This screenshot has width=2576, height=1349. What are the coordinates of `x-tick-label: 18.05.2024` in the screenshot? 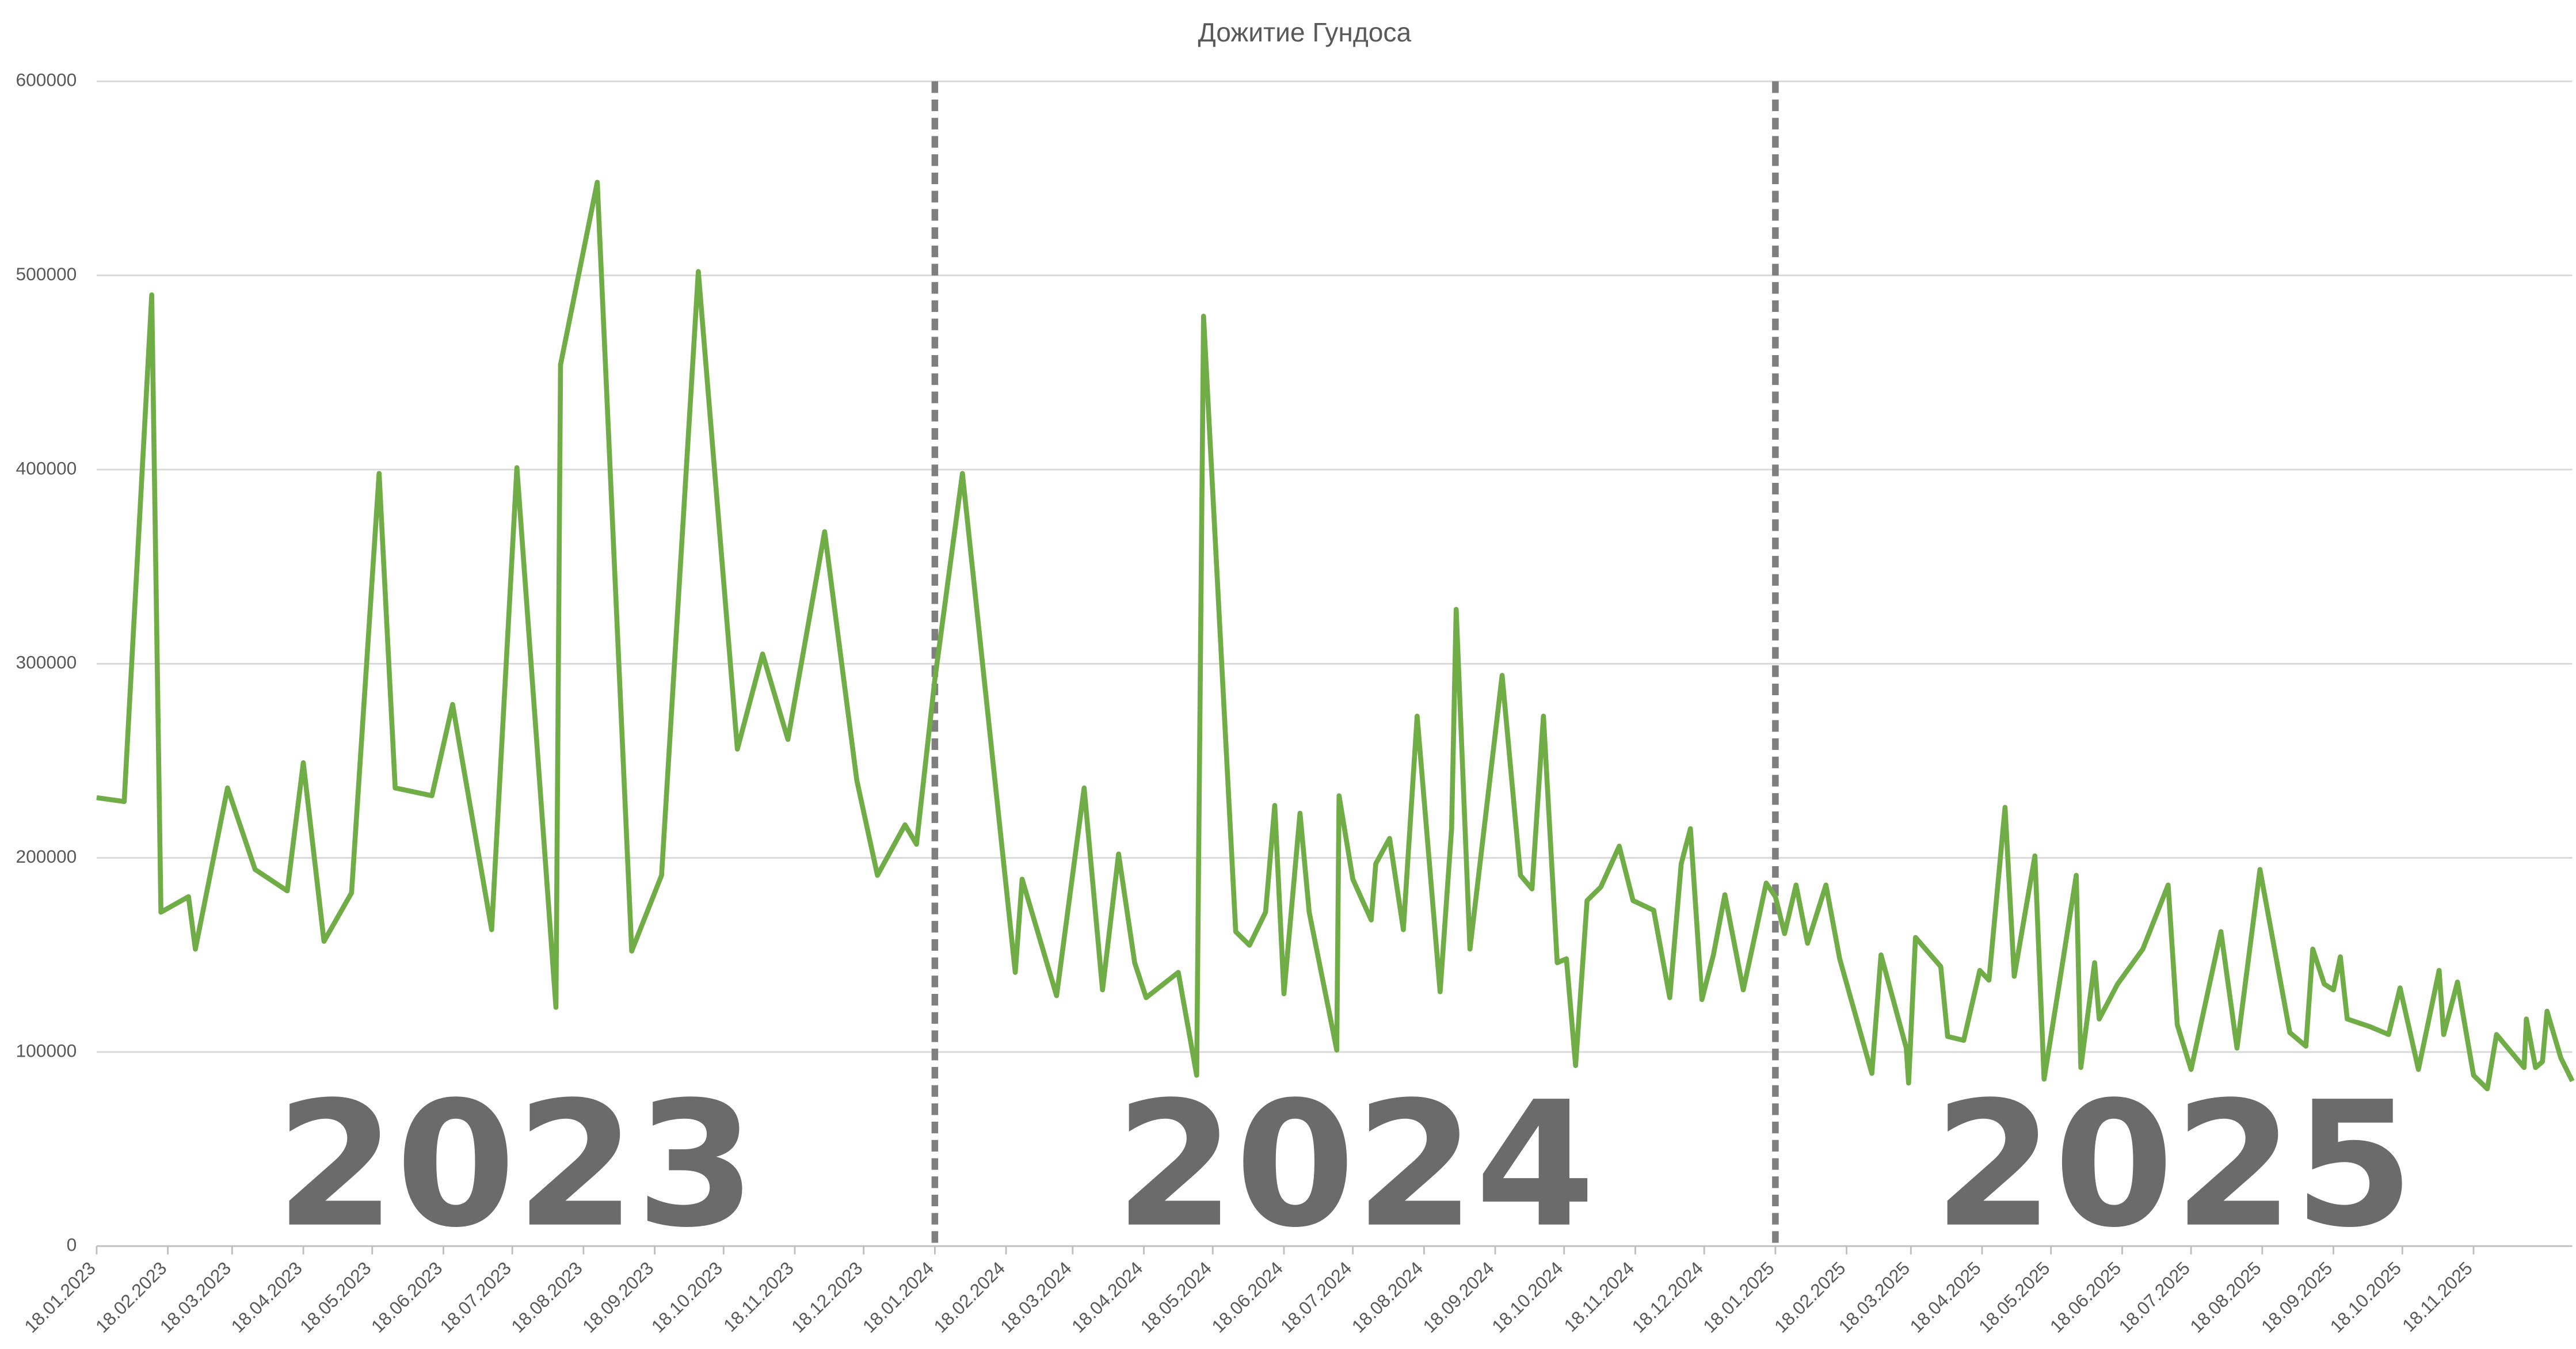 It's located at (1176, 1297).